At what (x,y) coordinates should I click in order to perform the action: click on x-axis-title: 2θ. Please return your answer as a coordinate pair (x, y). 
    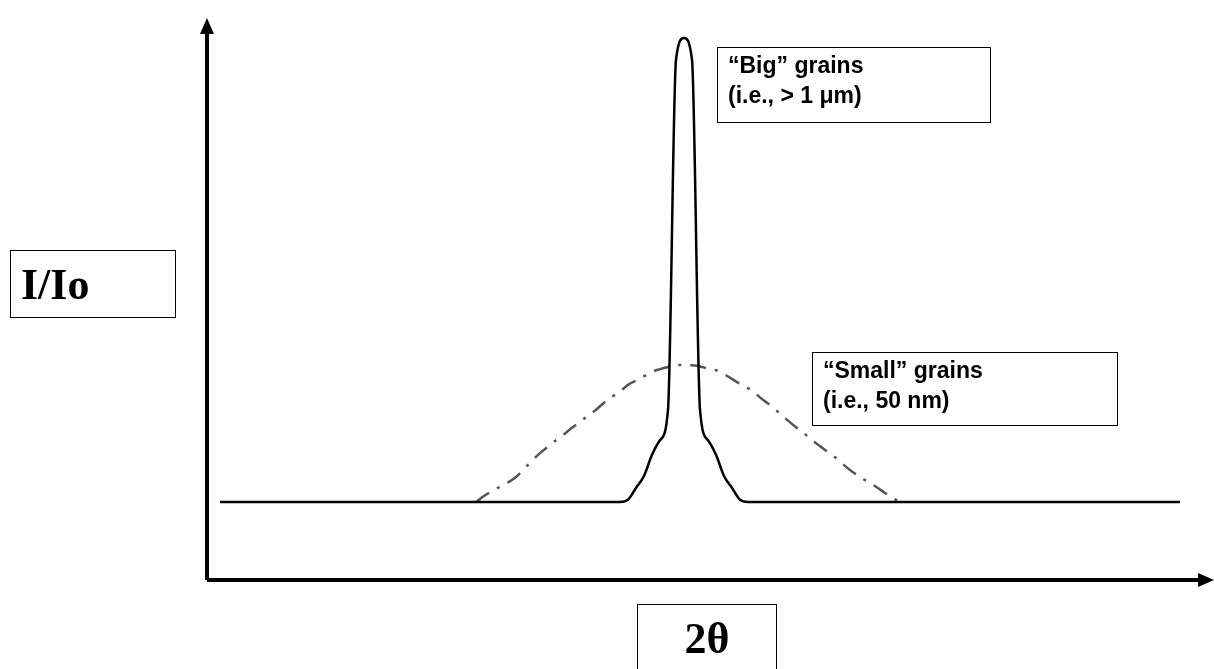
    Looking at the image, I should click on (707, 636).